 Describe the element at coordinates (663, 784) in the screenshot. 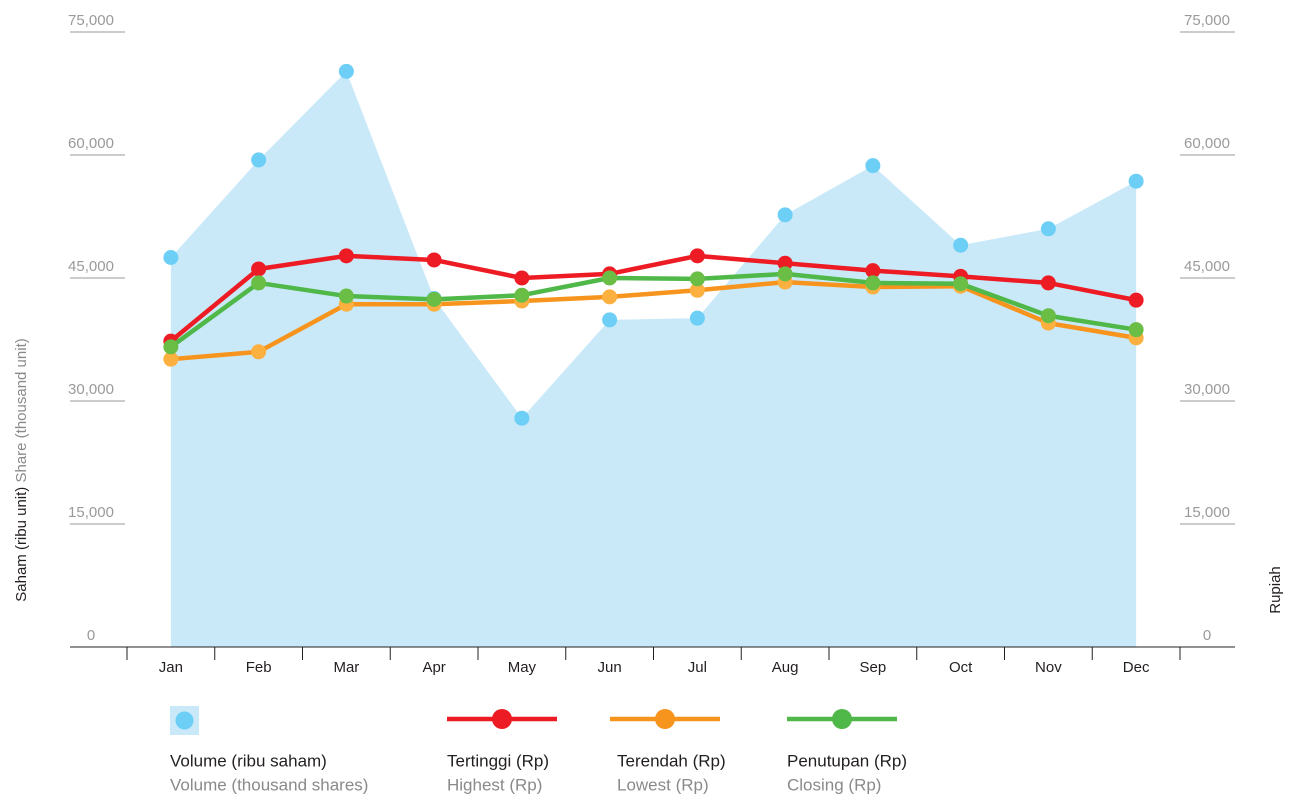

I see `legend-sublabel: Lowest (Rp)` at that location.